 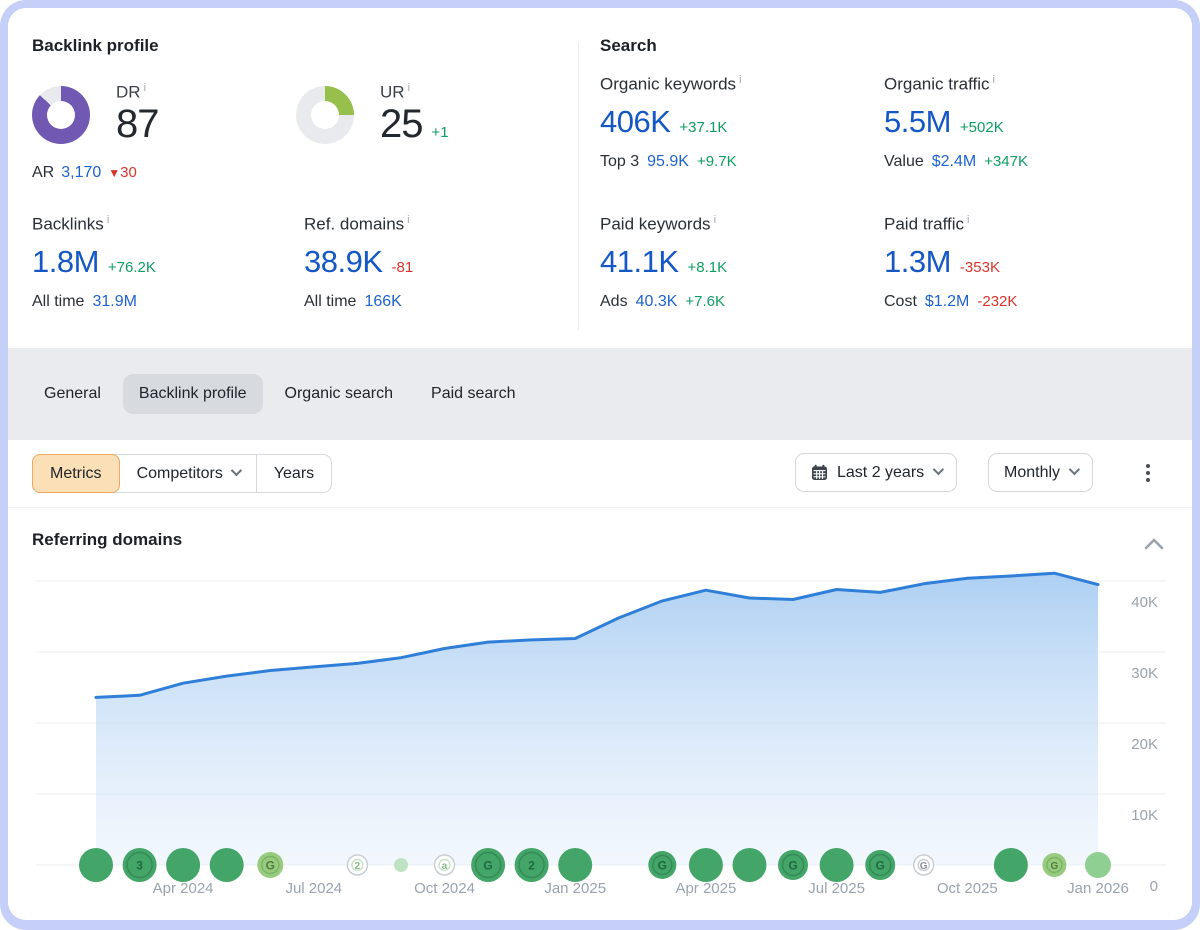 What do you see at coordinates (600, 474) in the screenshot?
I see `chart-controls-row: Metrics Competitors Years Last 2 years` at bounding box center [600, 474].